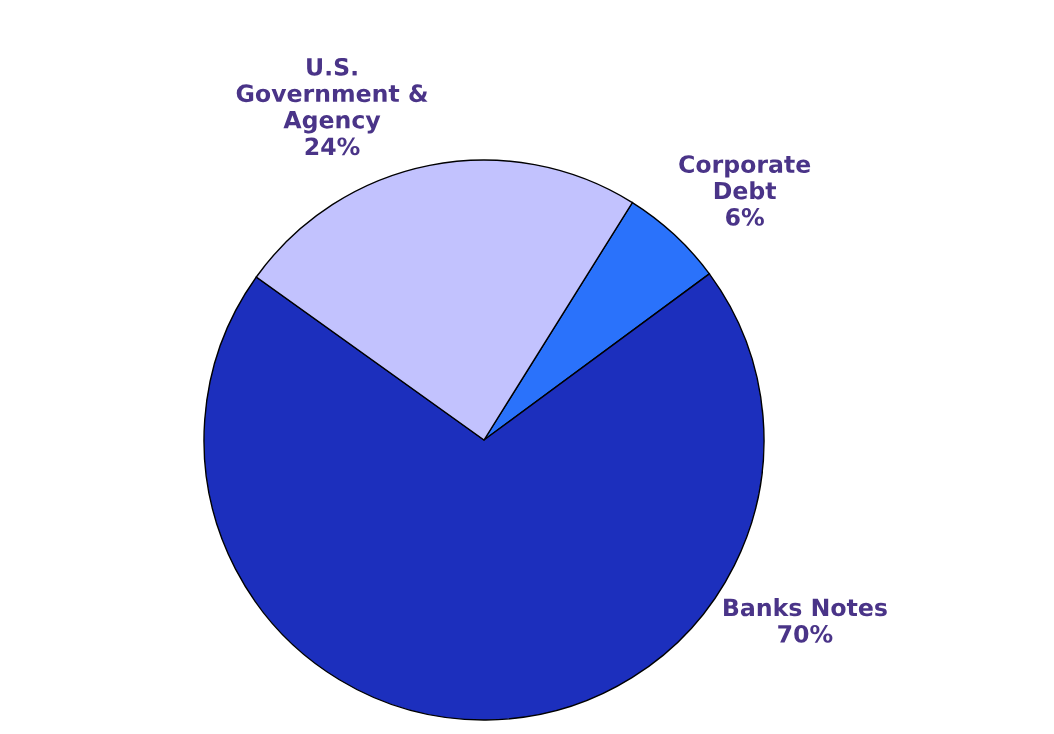 The width and height of the screenshot is (1054, 734). I want to click on data-label: 70%, so click(805, 633).